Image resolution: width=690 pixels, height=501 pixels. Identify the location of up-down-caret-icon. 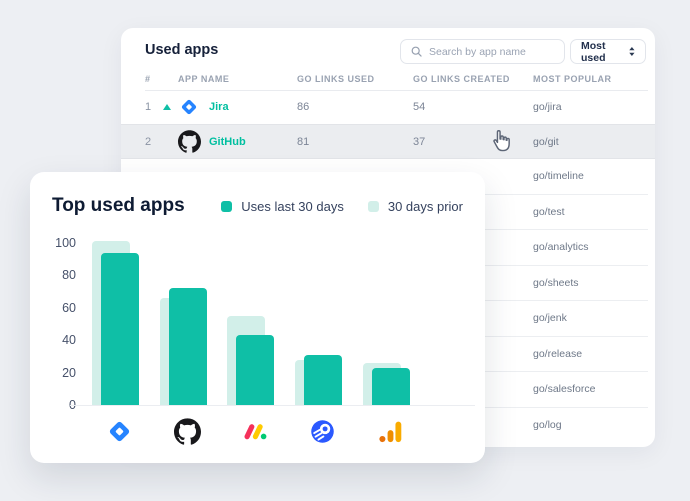
(632, 51).